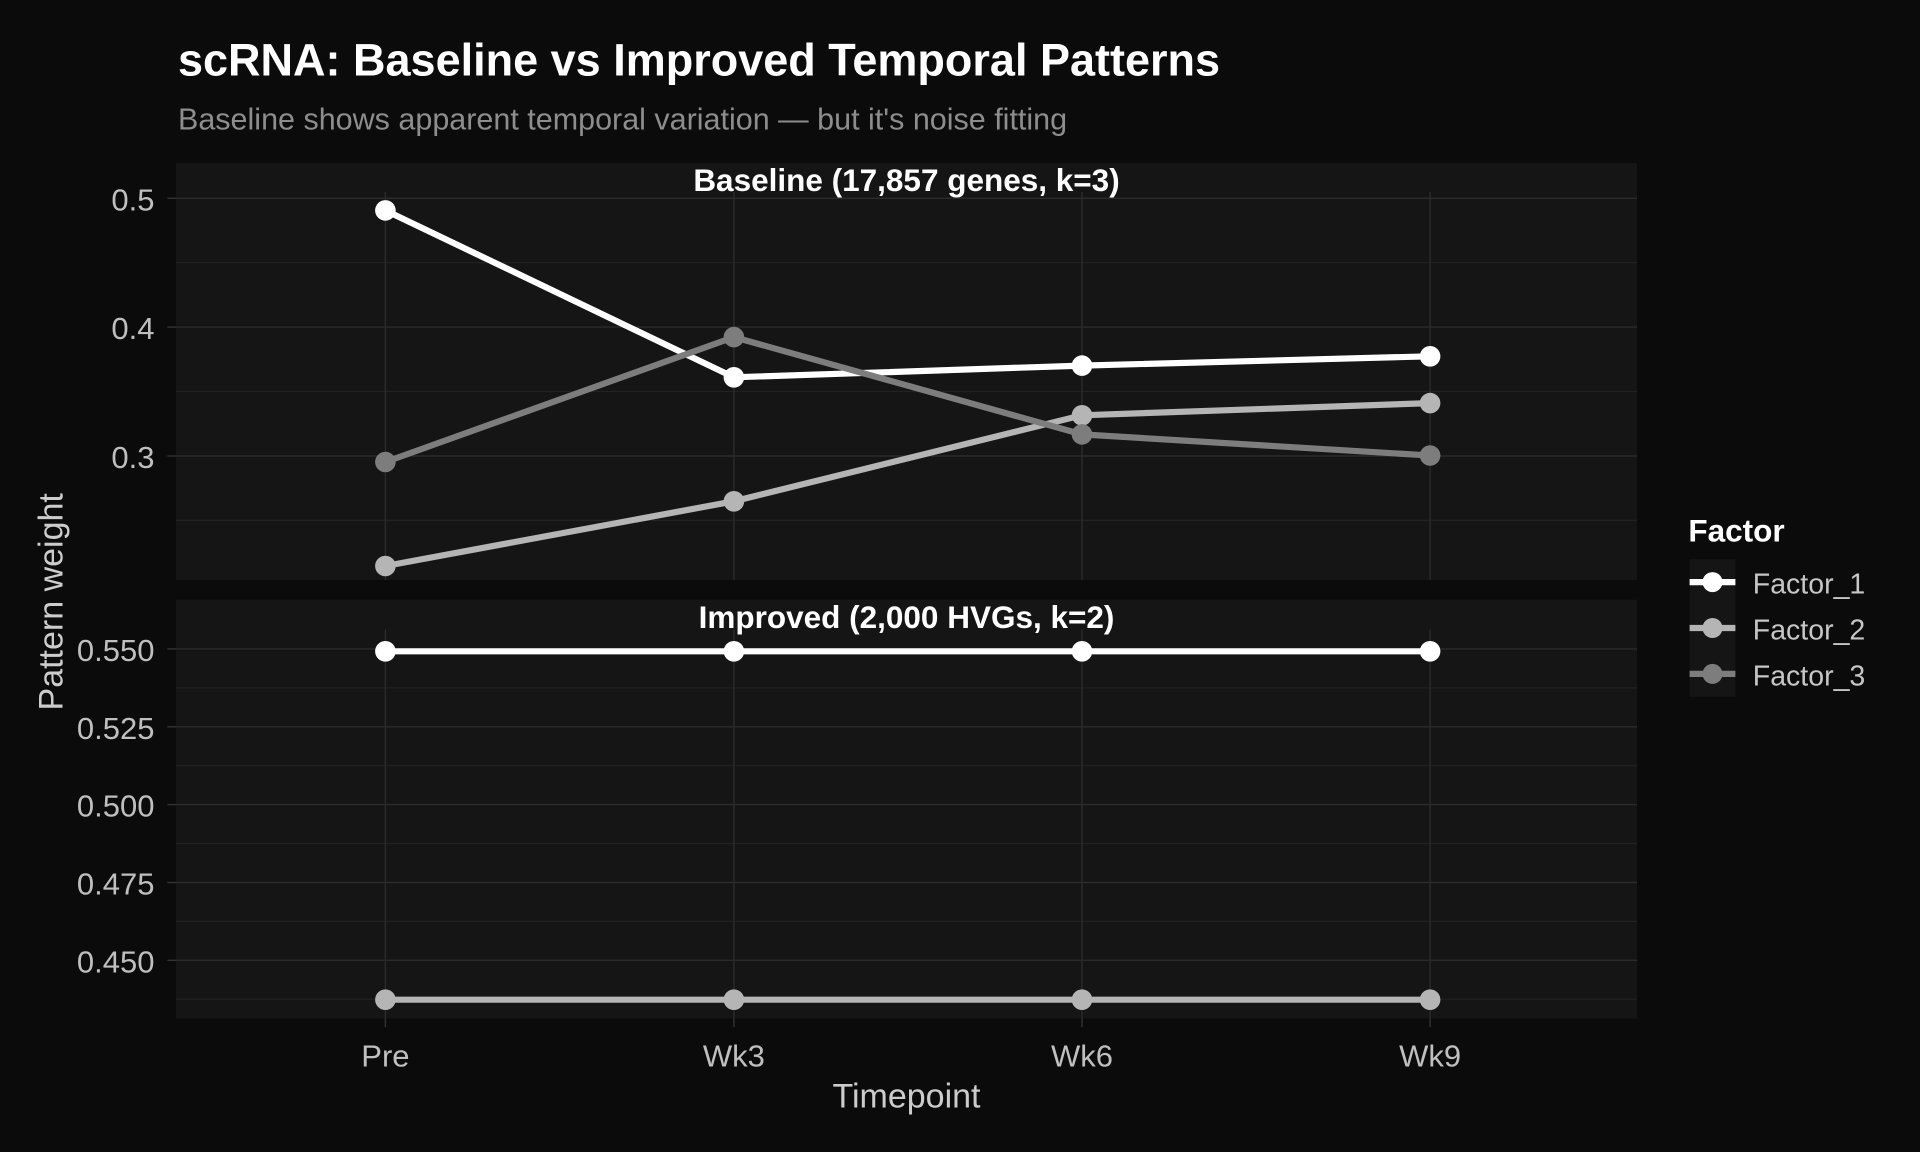 Image resolution: width=1920 pixels, height=1152 pixels. I want to click on svg-text: 0.525, so click(116, 728).